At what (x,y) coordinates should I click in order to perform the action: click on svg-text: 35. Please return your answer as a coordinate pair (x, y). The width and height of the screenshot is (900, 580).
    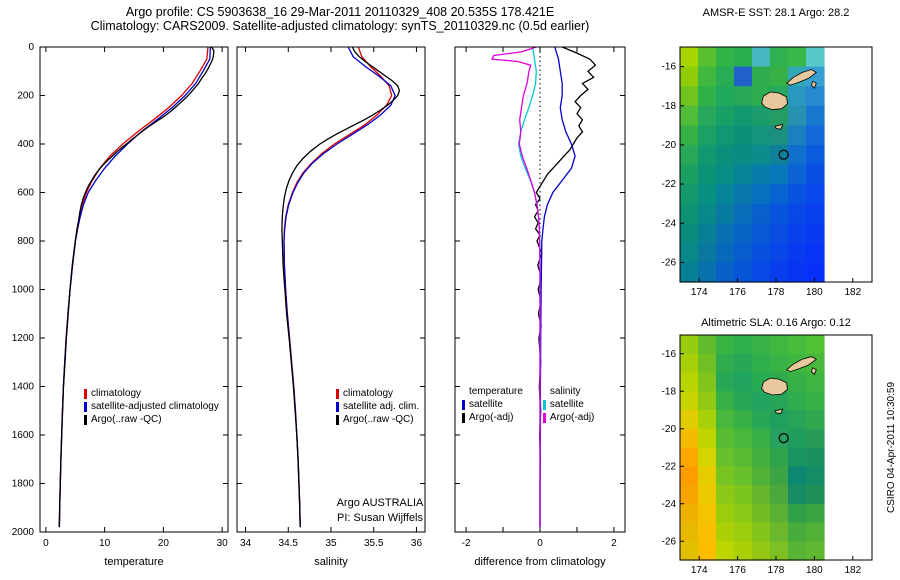
    Looking at the image, I should click on (331, 543).